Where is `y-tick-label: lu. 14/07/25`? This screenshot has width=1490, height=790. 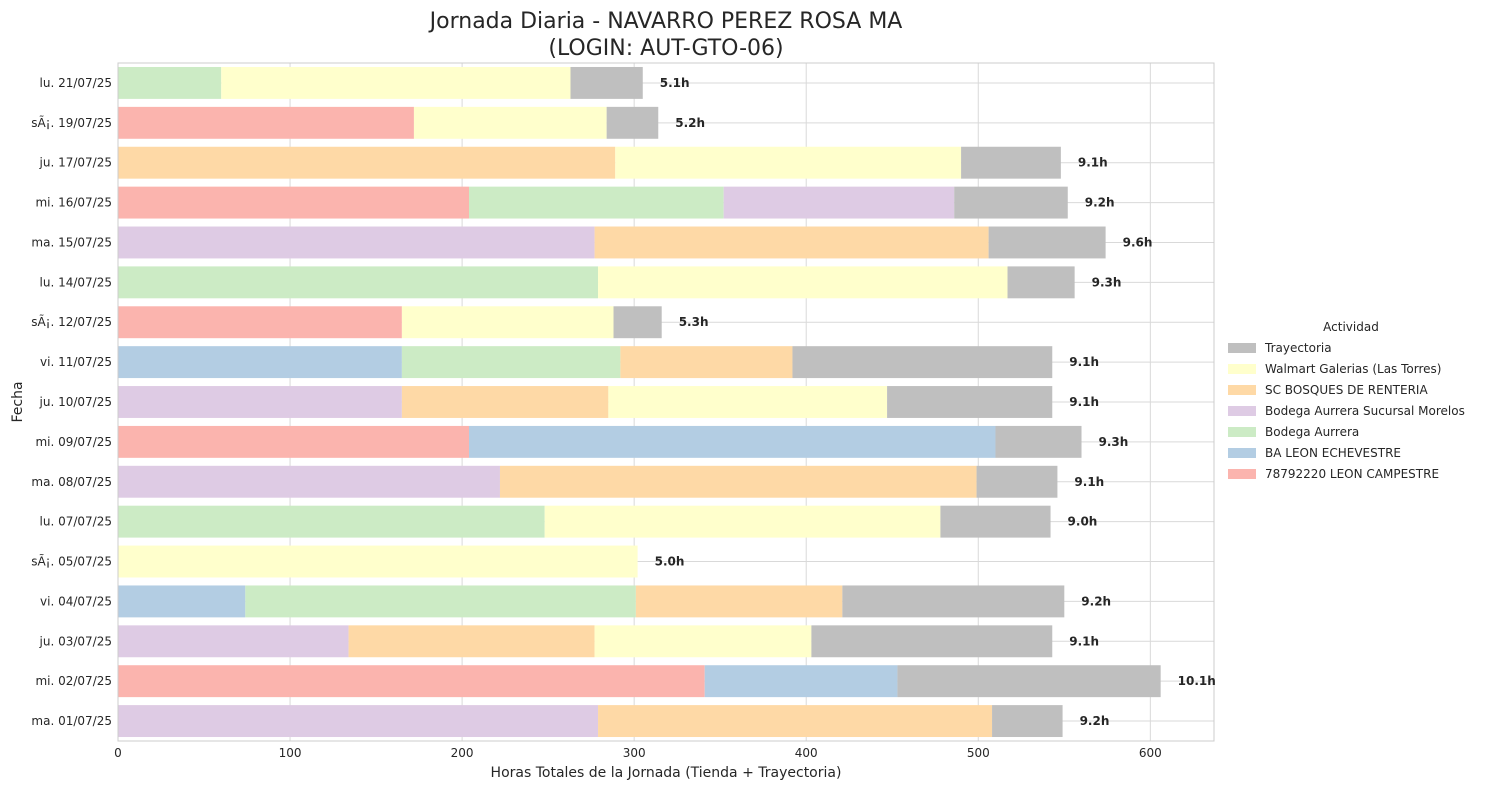
y-tick-label: lu. 14/07/25 is located at coordinates (76, 282).